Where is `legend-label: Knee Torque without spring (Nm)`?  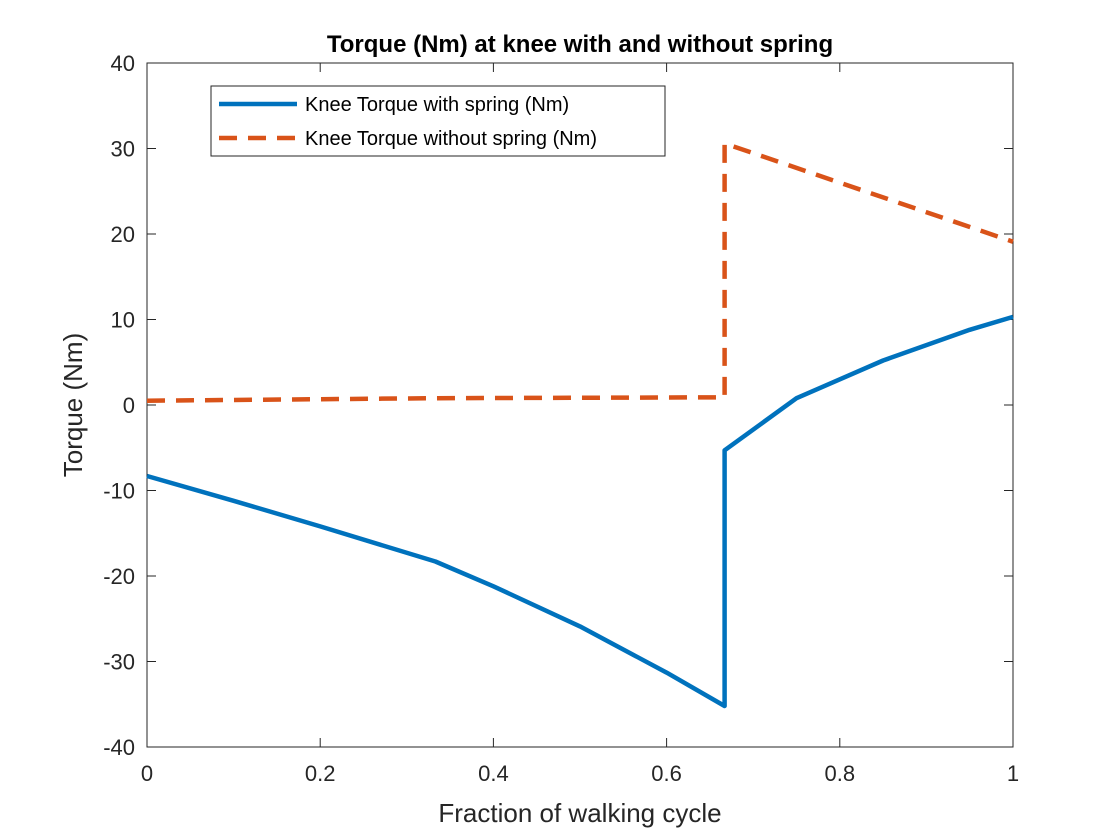 legend-label: Knee Torque without spring (Nm) is located at coordinates (451, 139).